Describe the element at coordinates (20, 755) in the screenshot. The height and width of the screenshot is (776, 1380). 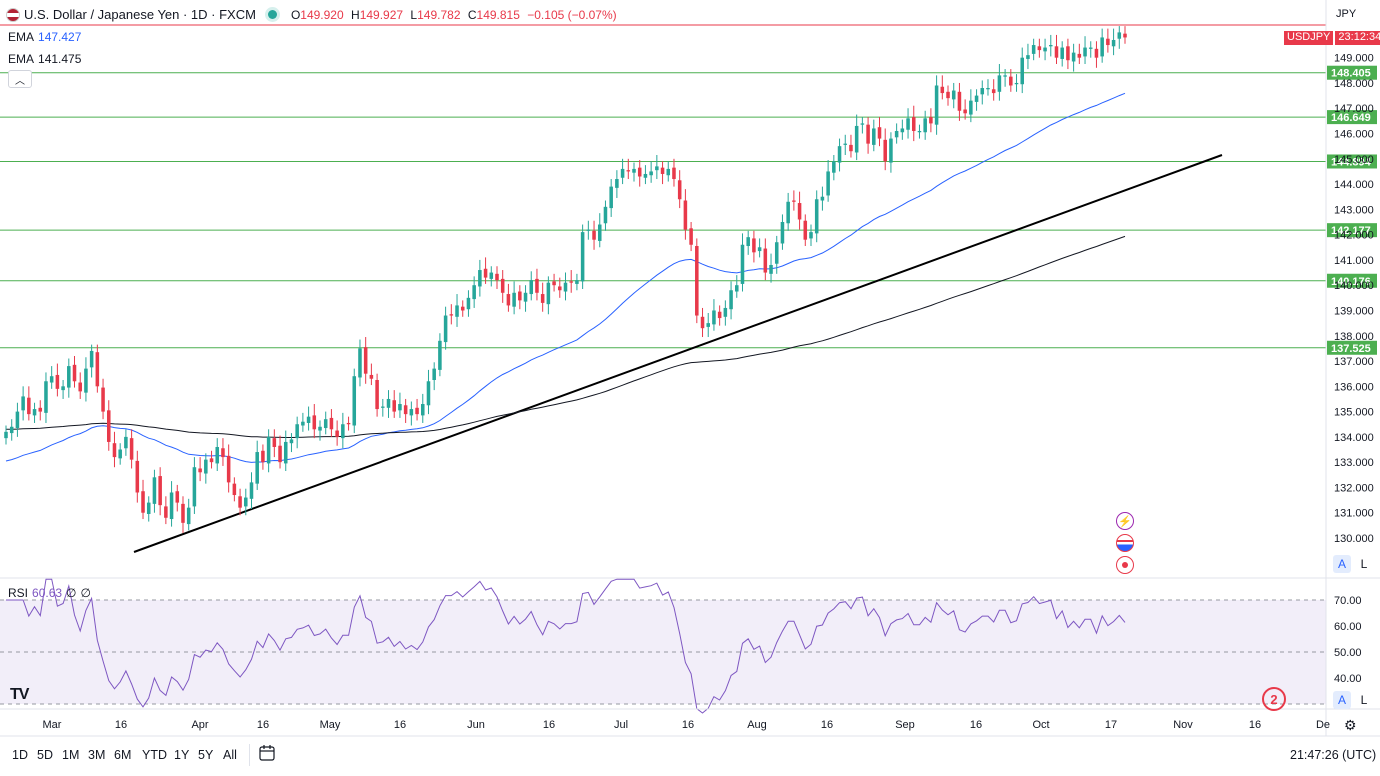
I see `timeframe-1d: 1D` at that location.